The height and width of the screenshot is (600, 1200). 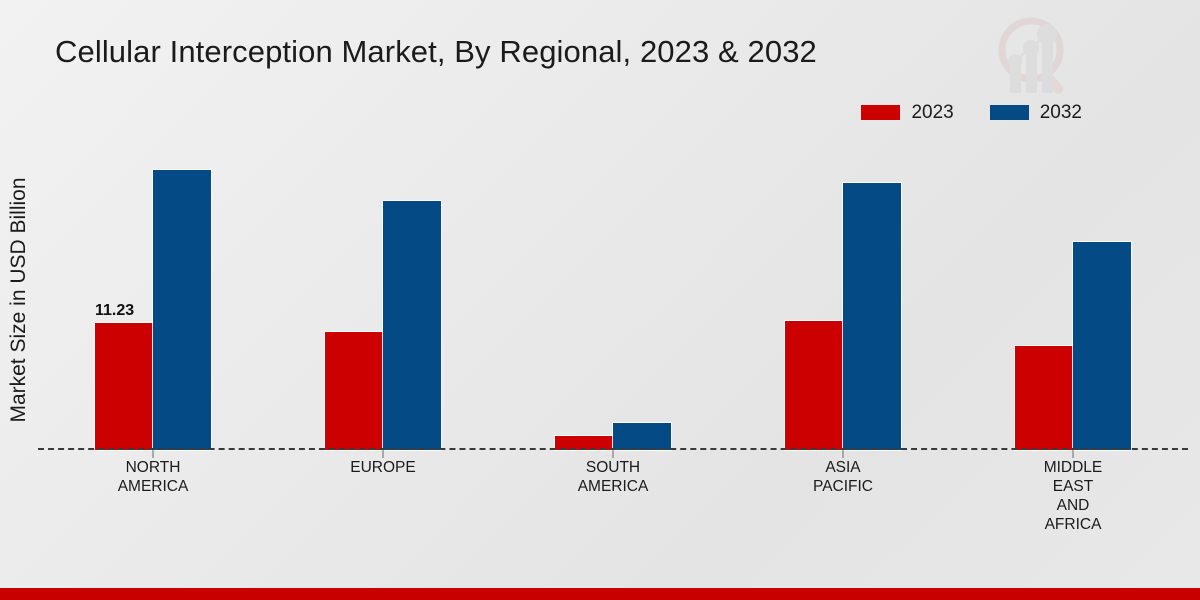 I want to click on x-axis-label: EUROPE, so click(x=383, y=467).